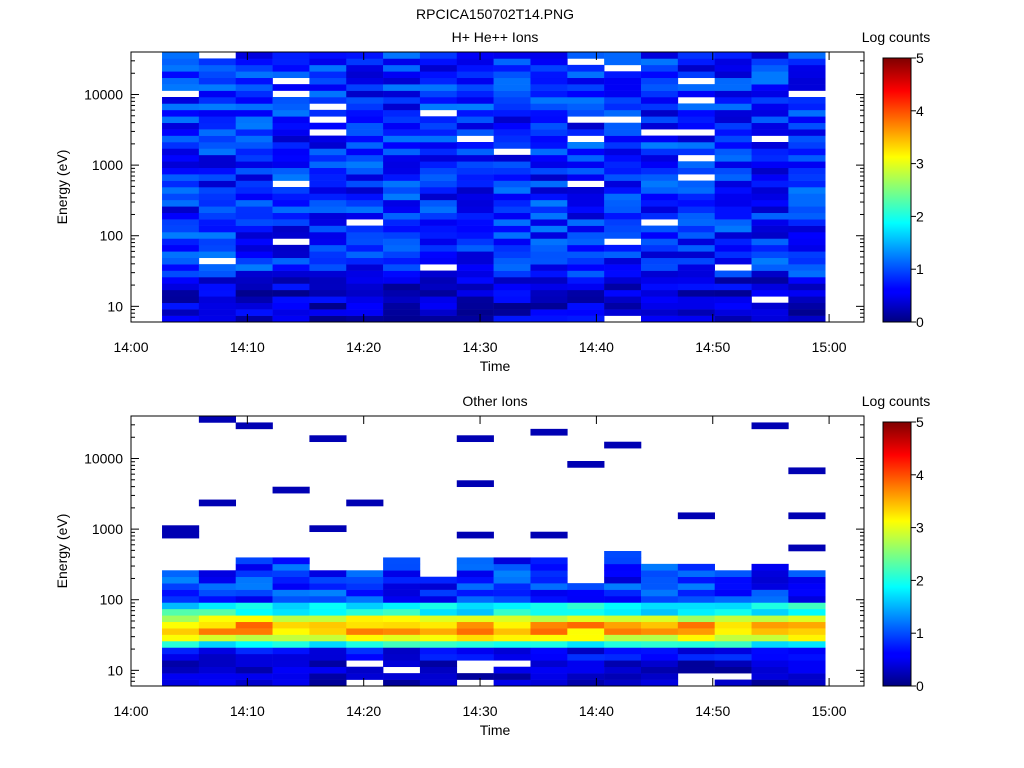 The image size is (1024, 768). I want to click on y-tick-label: 10, so click(115, 670).